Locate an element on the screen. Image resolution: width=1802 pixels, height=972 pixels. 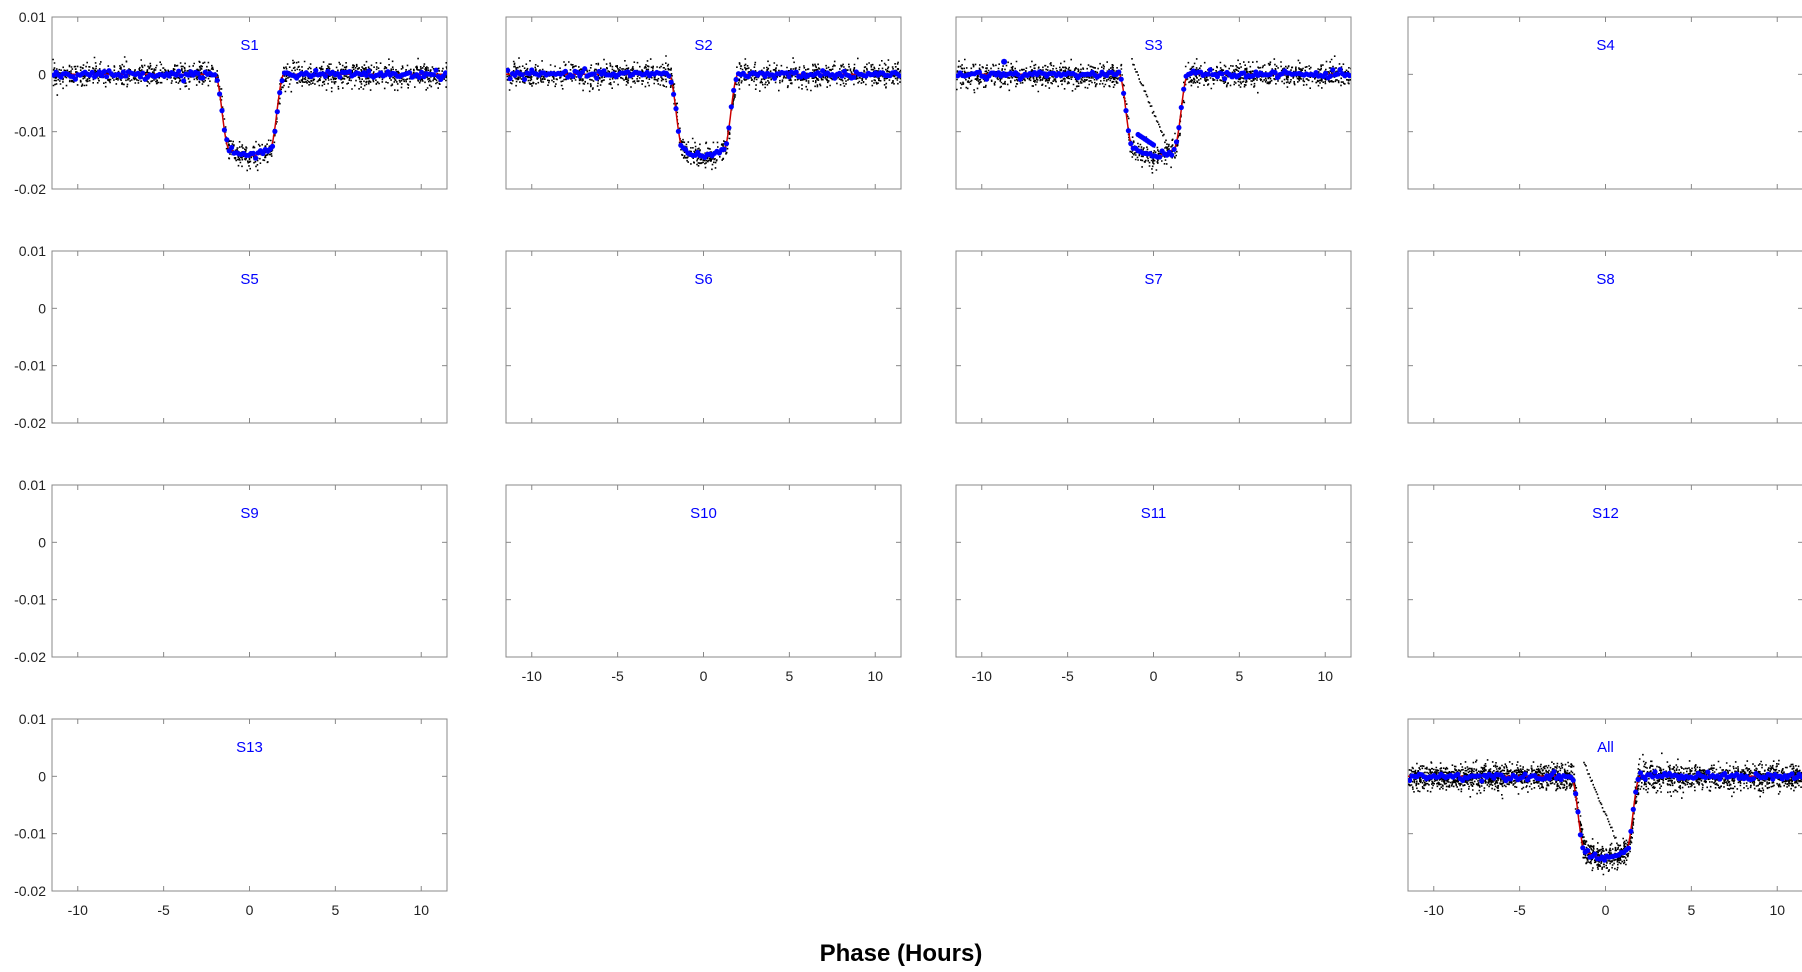
y-tick-label: -0.01 is located at coordinates (30, 834).